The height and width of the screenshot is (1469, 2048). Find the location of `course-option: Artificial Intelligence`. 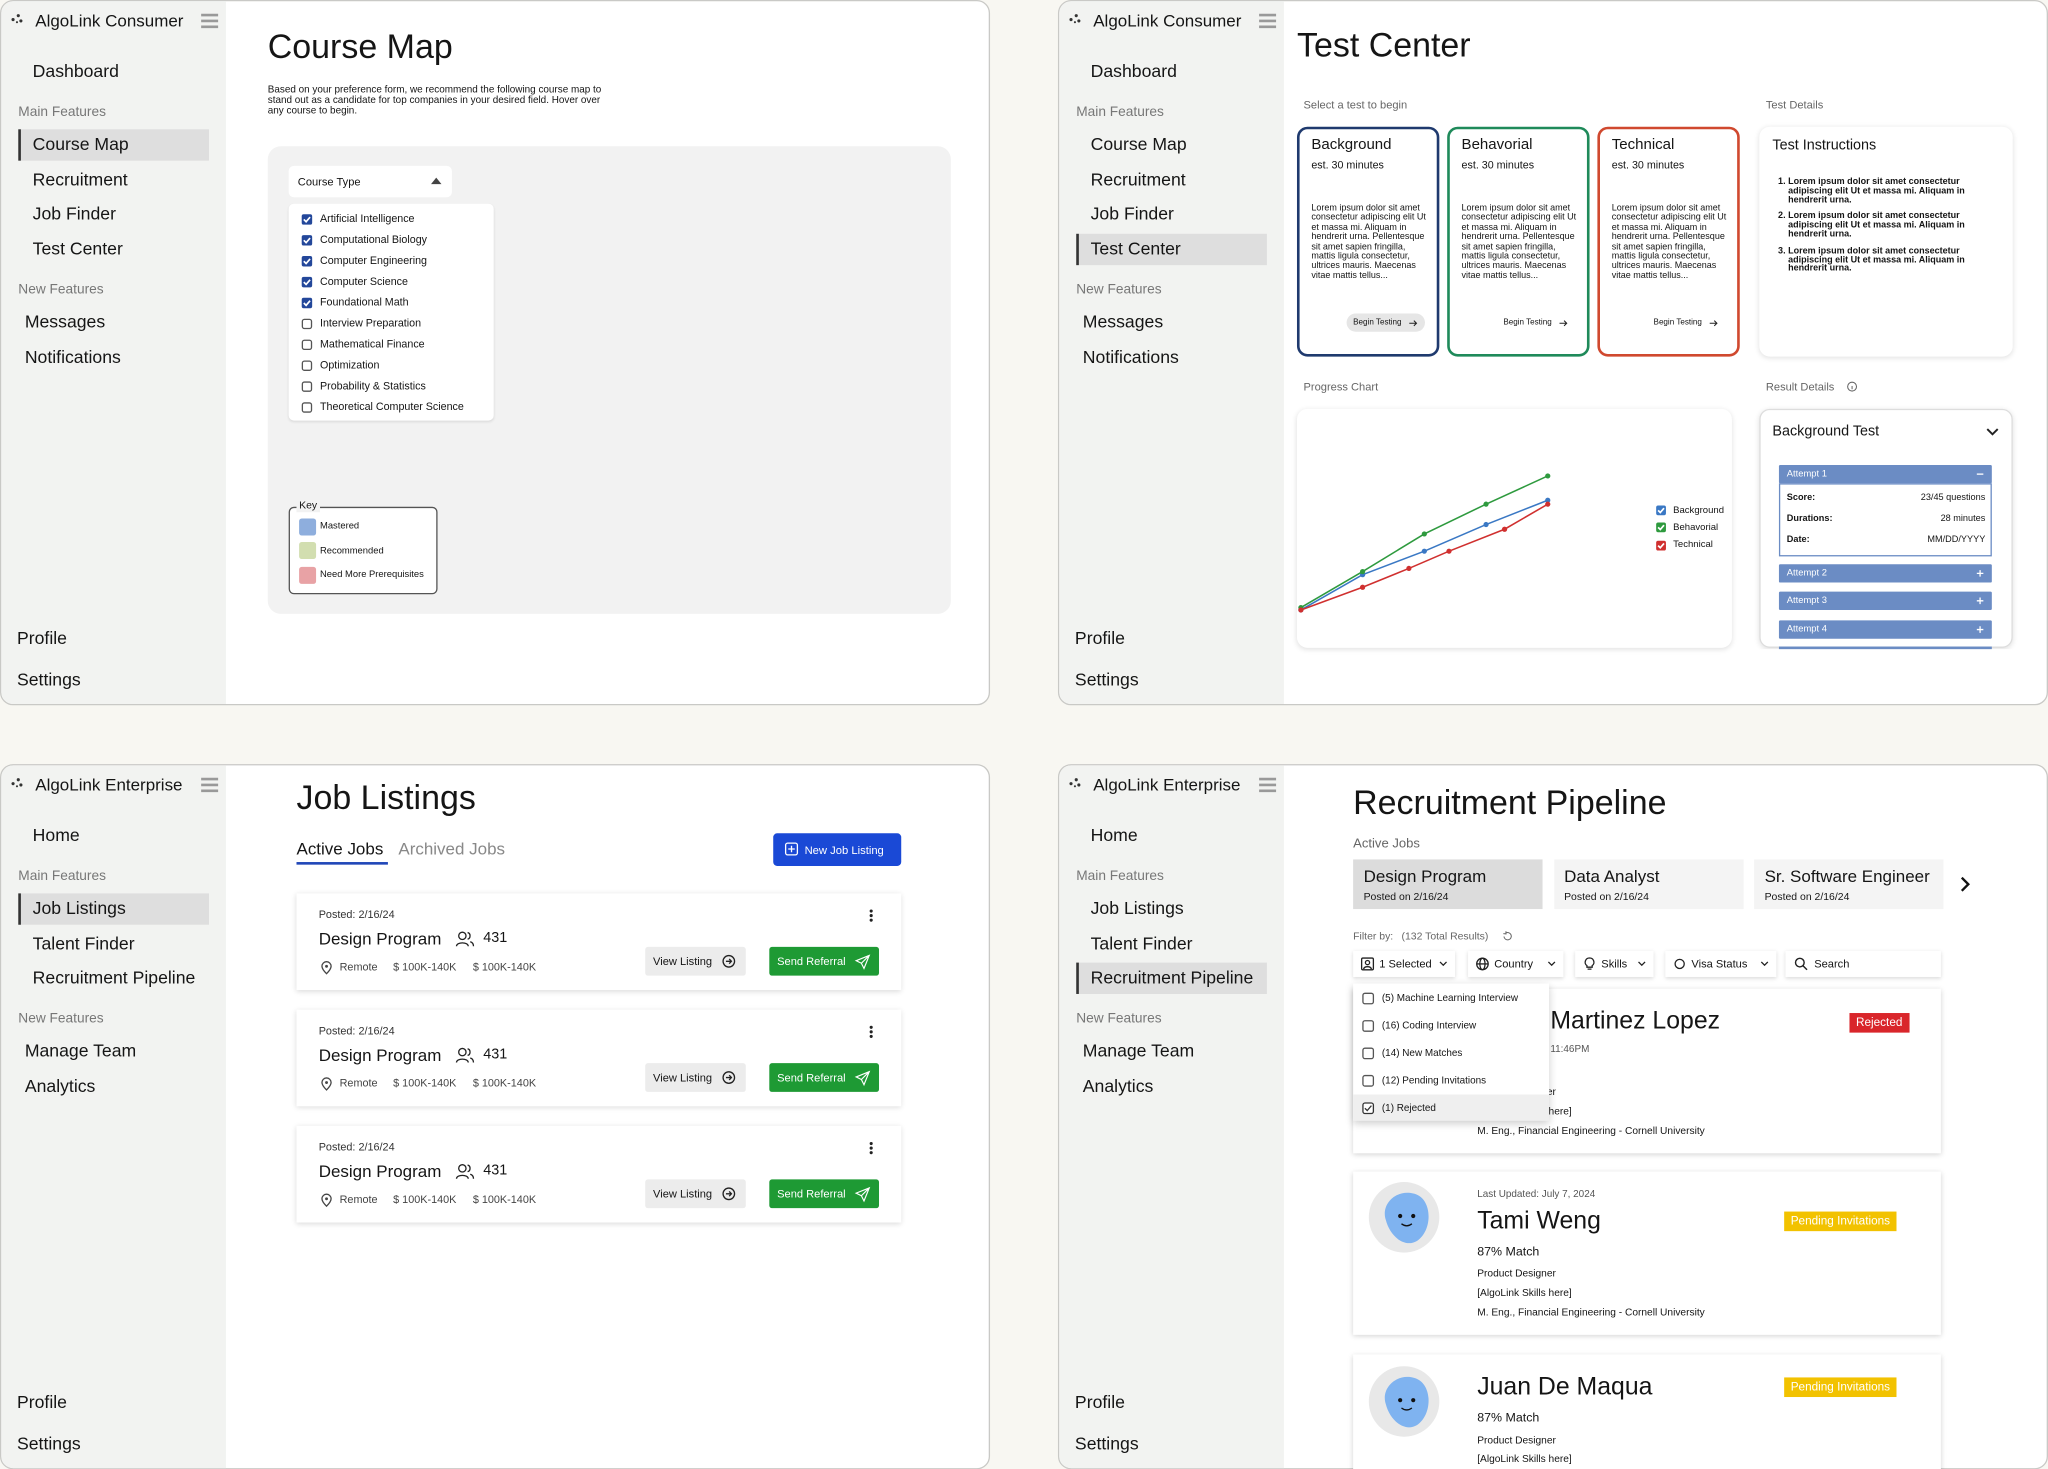

course-option: Artificial Intelligence is located at coordinates (367, 218).